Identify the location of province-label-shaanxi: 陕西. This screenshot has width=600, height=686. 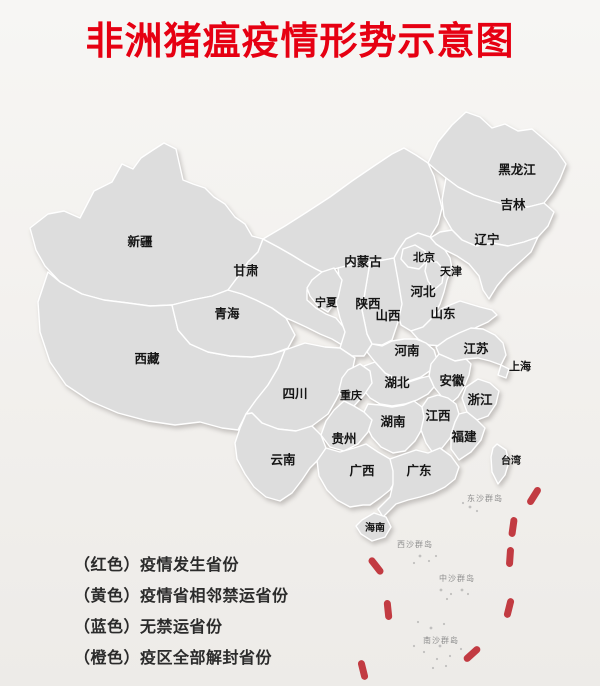
(367, 303).